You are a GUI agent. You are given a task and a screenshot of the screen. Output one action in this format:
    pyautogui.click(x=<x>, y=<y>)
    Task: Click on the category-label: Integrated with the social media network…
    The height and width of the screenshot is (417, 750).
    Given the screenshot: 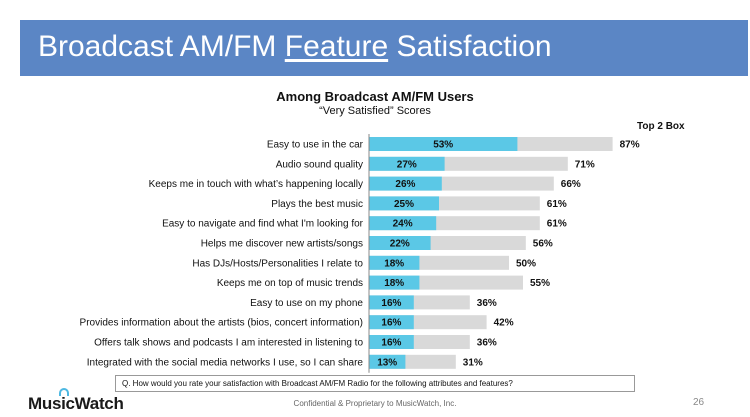 What is the action you would take?
    pyautogui.click(x=225, y=362)
    